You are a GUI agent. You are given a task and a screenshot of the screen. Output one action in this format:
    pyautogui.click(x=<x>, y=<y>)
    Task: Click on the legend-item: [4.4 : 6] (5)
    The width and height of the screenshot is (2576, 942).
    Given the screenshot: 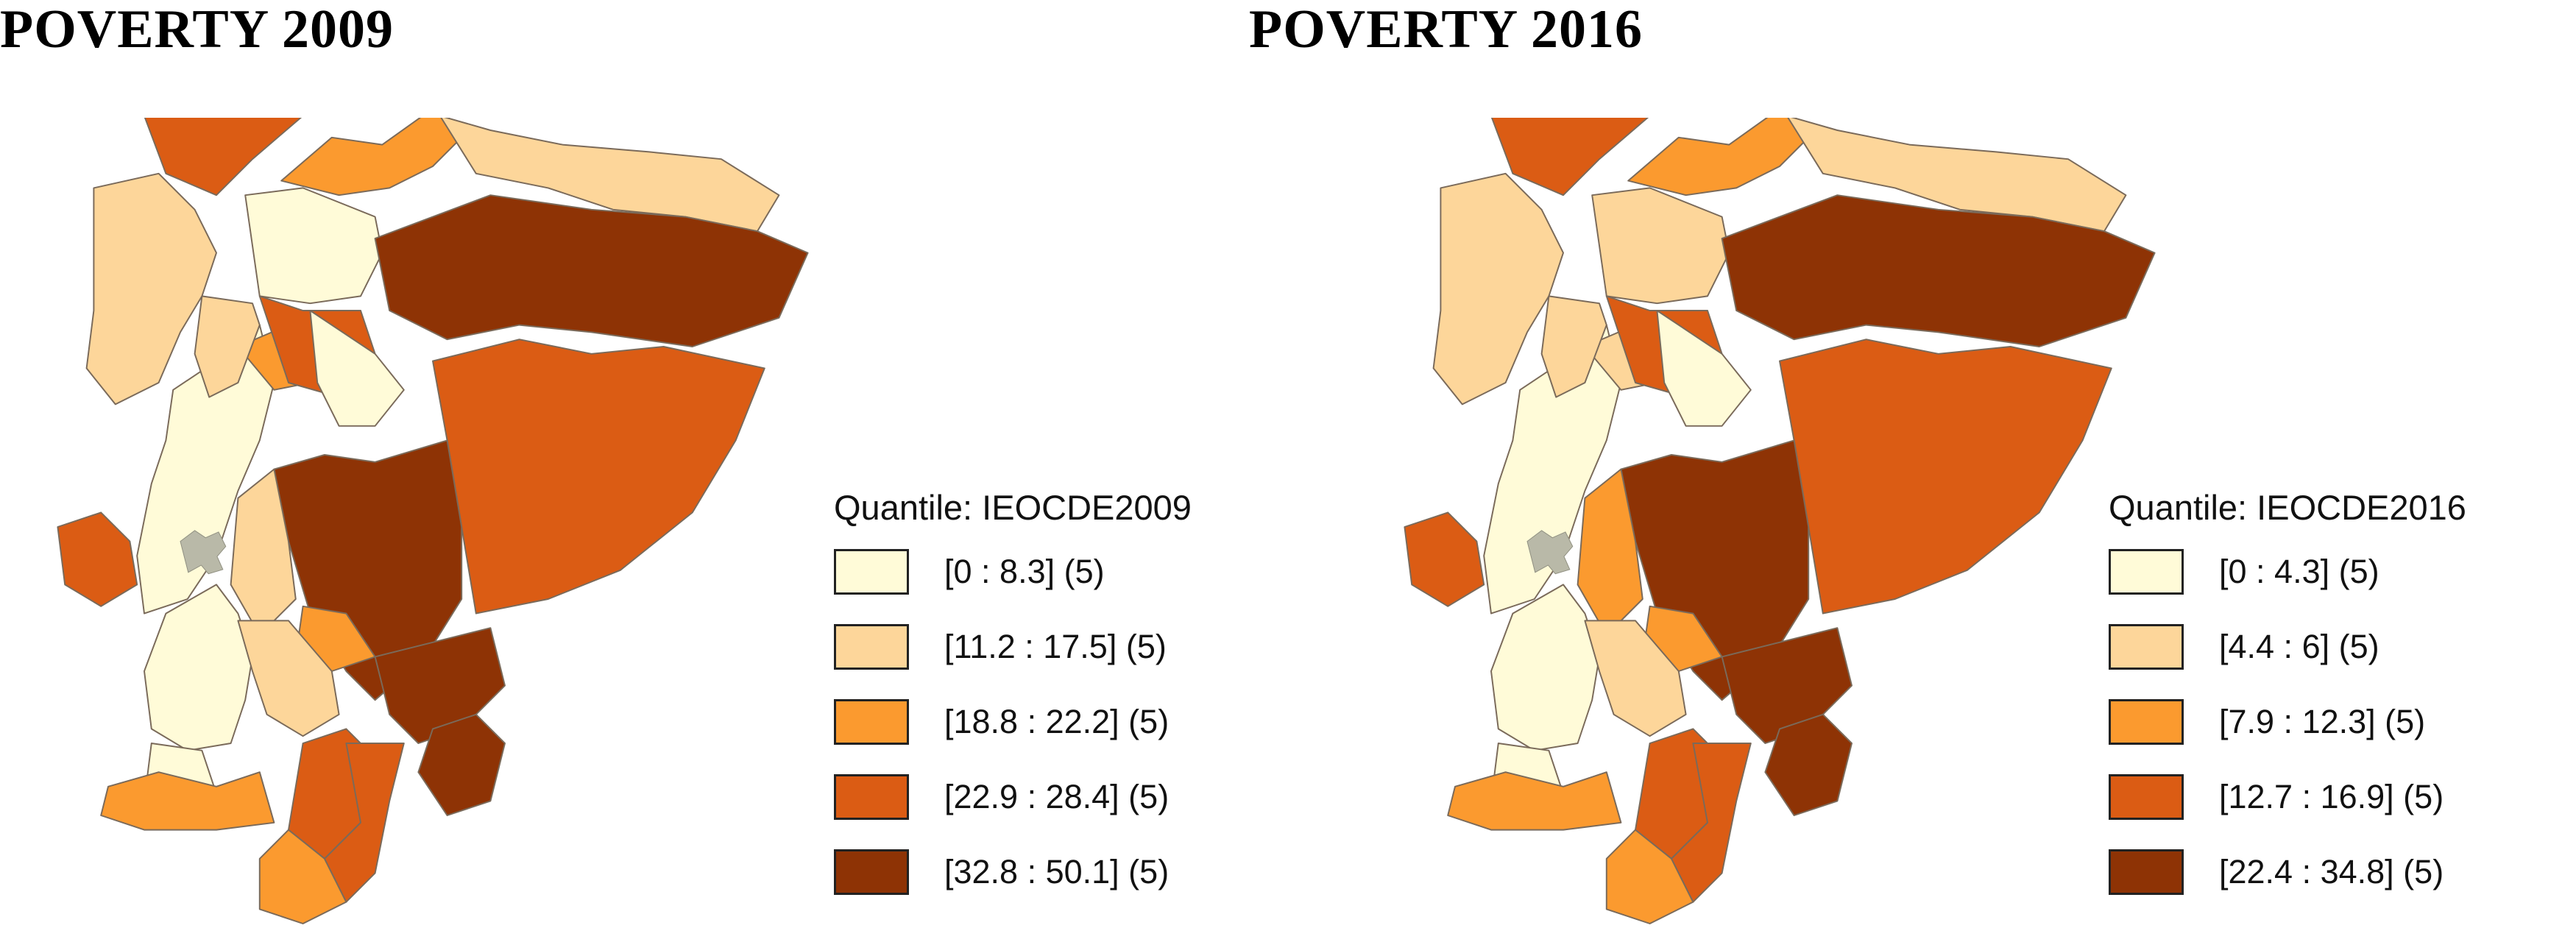 What is the action you would take?
    pyautogui.click(x=2287, y=646)
    